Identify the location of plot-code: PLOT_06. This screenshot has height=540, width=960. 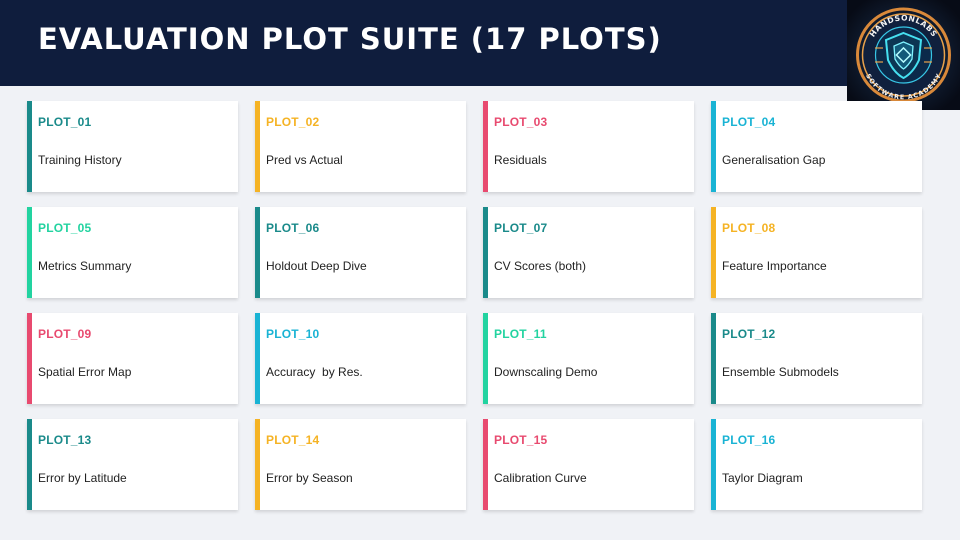
(293, 228).